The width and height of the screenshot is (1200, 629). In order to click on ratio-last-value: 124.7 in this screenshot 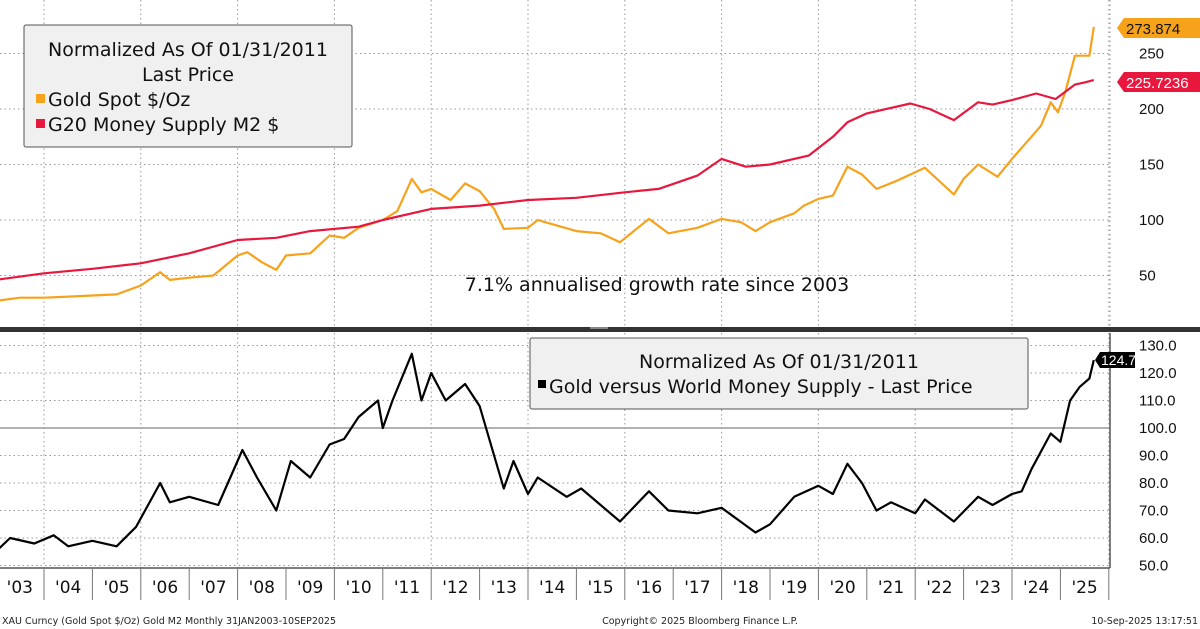, I will do `click(1118, 360)`.